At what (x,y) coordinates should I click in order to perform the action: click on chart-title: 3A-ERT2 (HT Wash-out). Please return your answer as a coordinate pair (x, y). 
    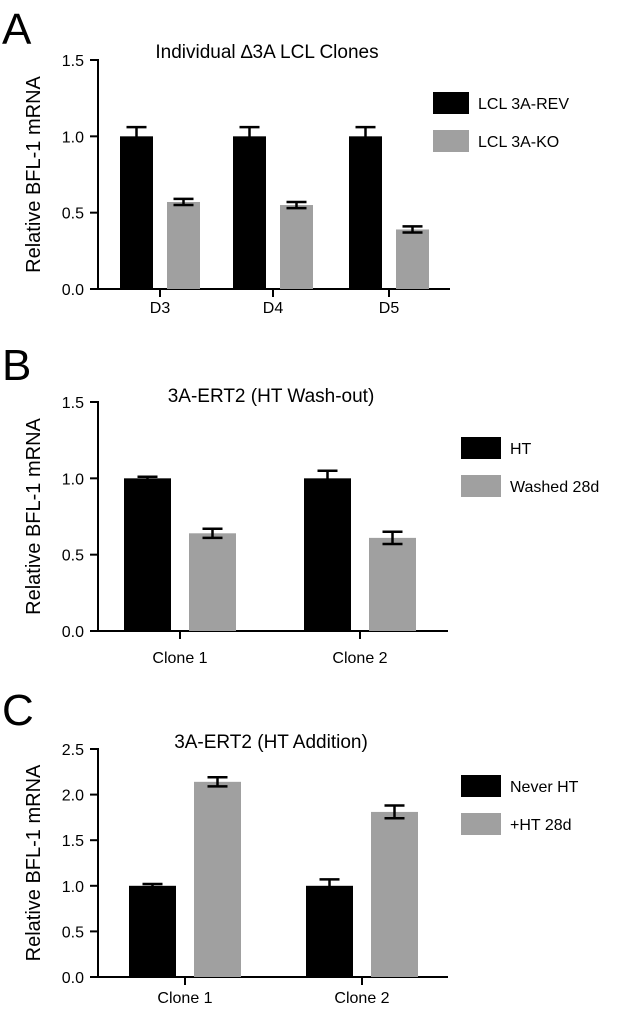
    Looking at the image, I should click on (271, 396).